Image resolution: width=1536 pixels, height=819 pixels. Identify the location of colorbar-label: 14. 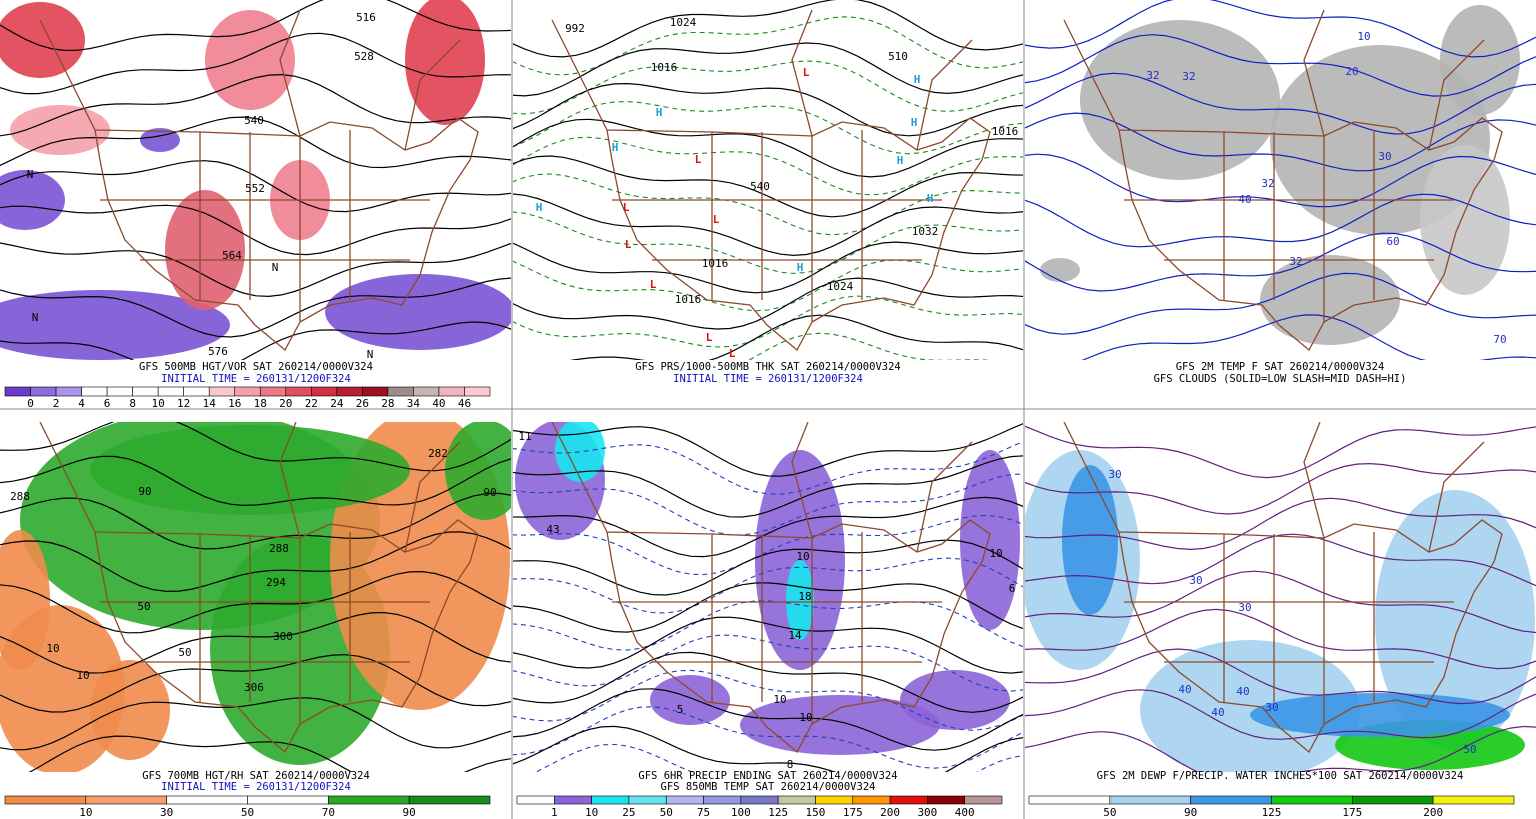
(210, 403).